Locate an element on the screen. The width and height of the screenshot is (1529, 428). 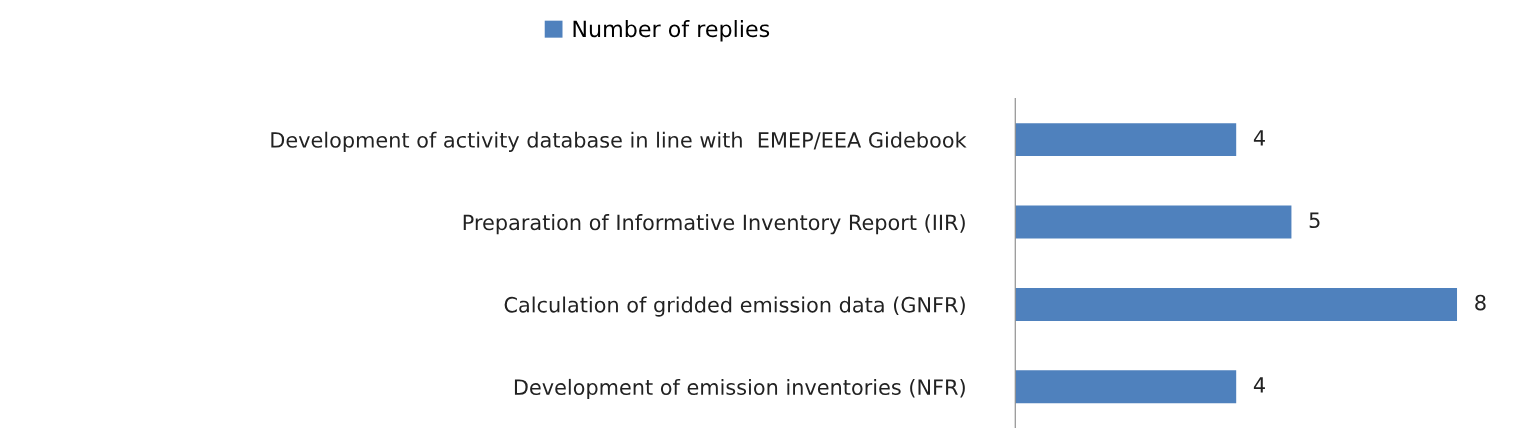
y-tick-label: Development of activity database in line with EMEP/EEA Gidebook is located at coordinates (619, 141).